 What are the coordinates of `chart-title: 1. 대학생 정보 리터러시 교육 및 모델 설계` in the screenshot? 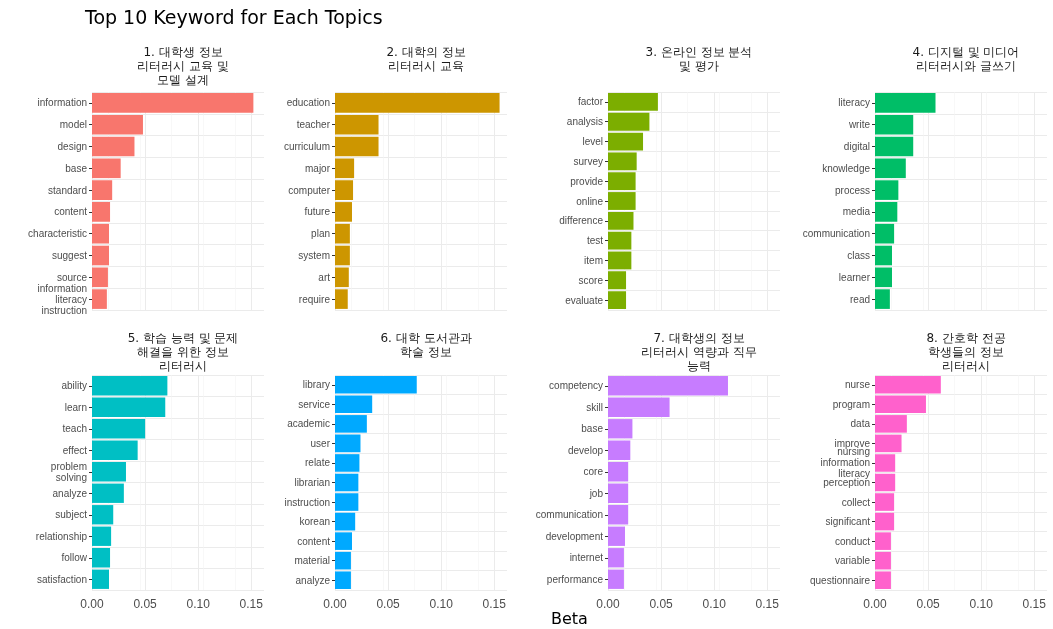 It's located at (183, 66).